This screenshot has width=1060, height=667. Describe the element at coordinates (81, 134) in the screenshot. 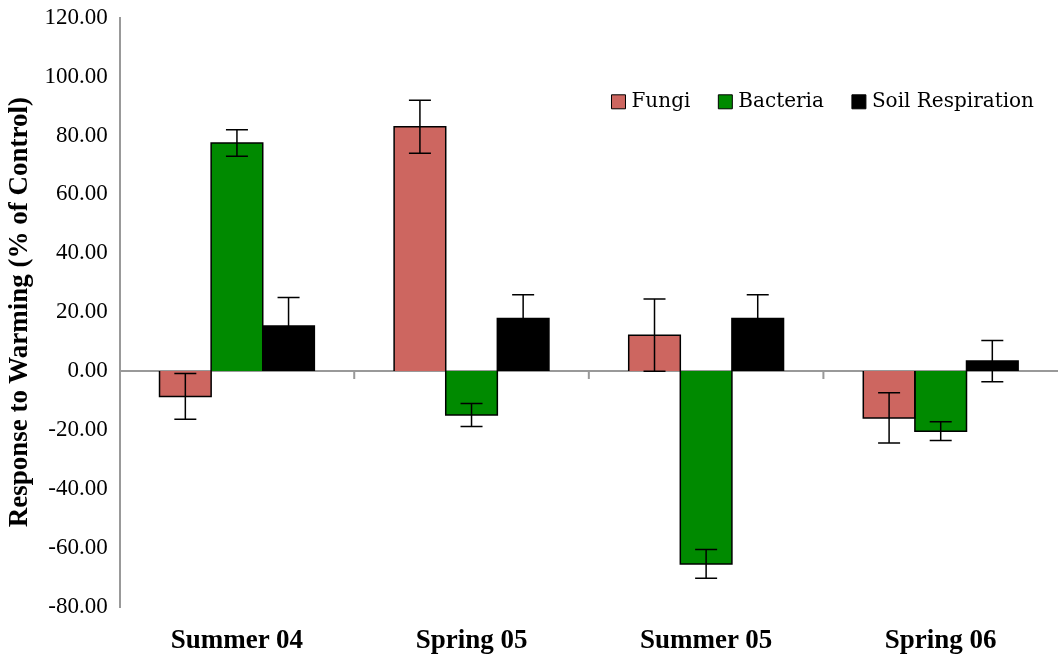

I see `y-tick-label: 80.00` at that location.